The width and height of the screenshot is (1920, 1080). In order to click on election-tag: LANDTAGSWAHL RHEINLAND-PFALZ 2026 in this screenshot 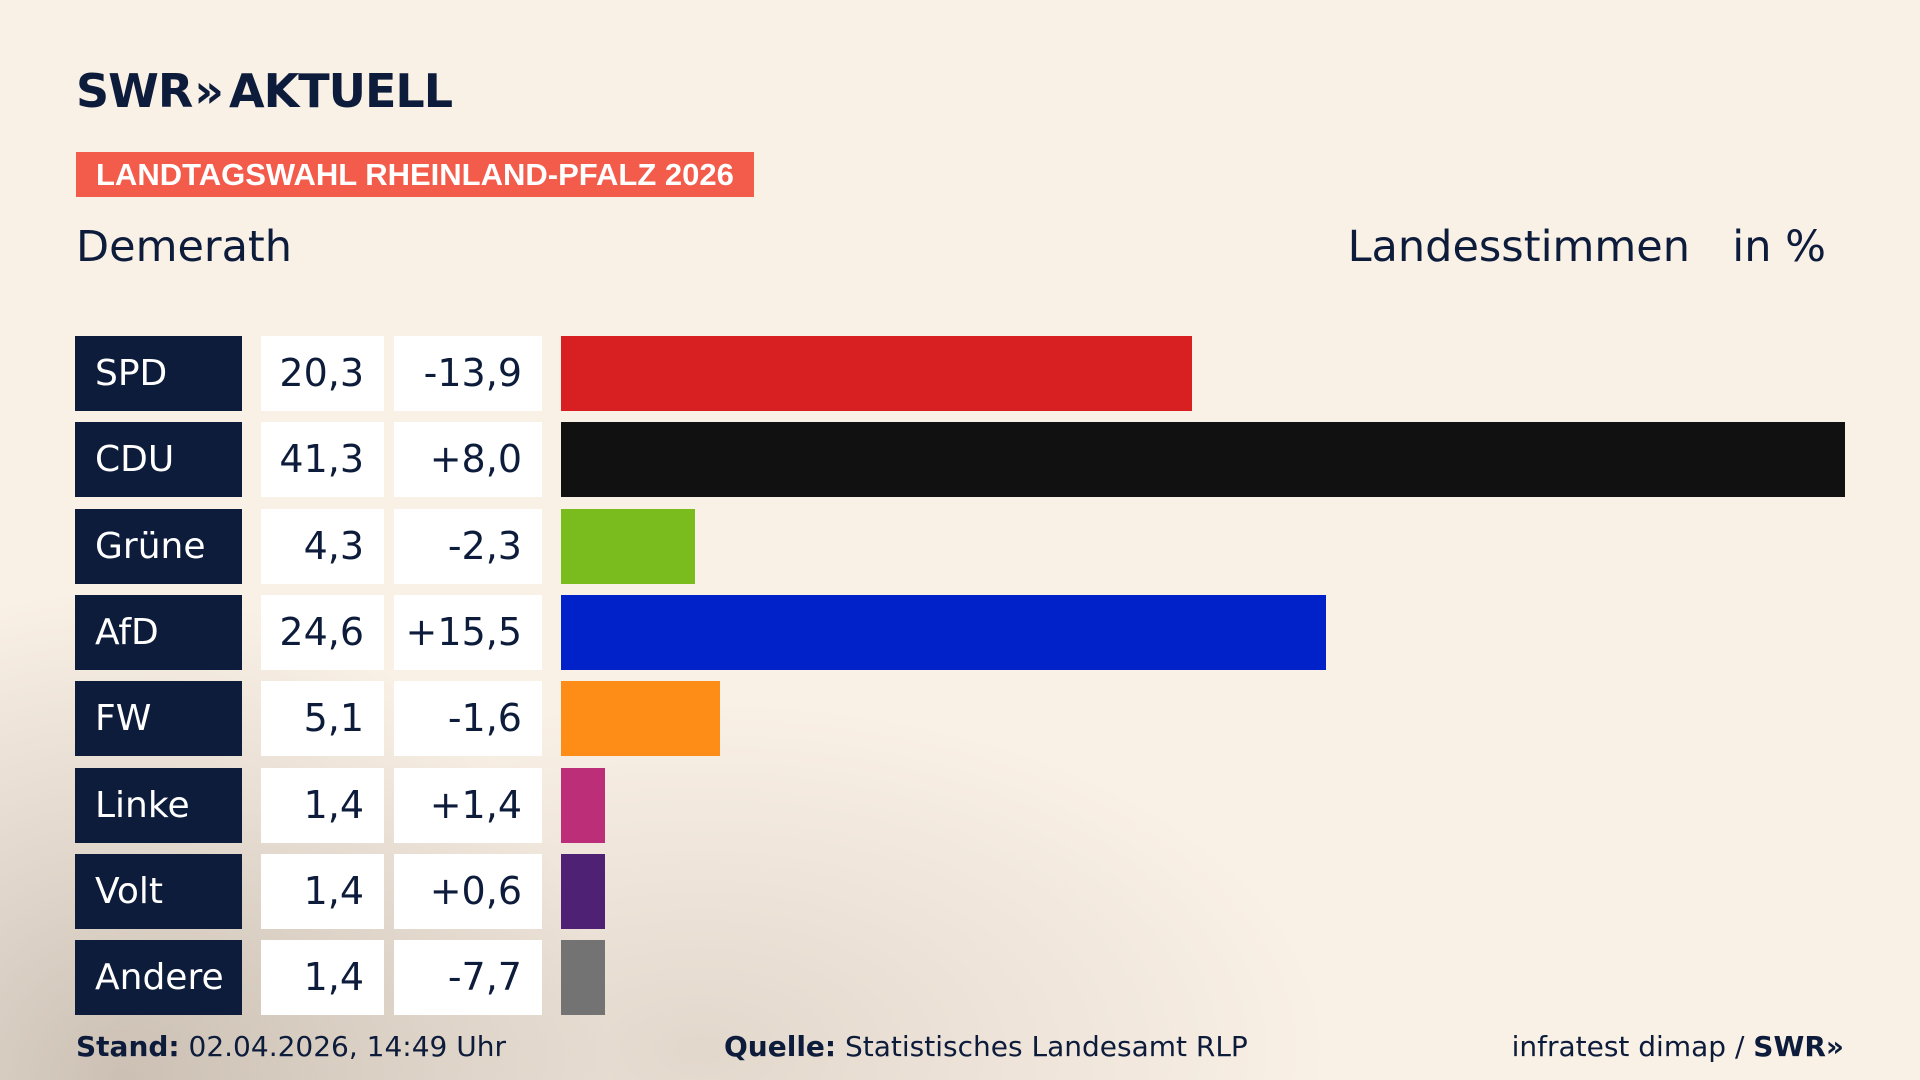, I will do `click(415, 174)`.